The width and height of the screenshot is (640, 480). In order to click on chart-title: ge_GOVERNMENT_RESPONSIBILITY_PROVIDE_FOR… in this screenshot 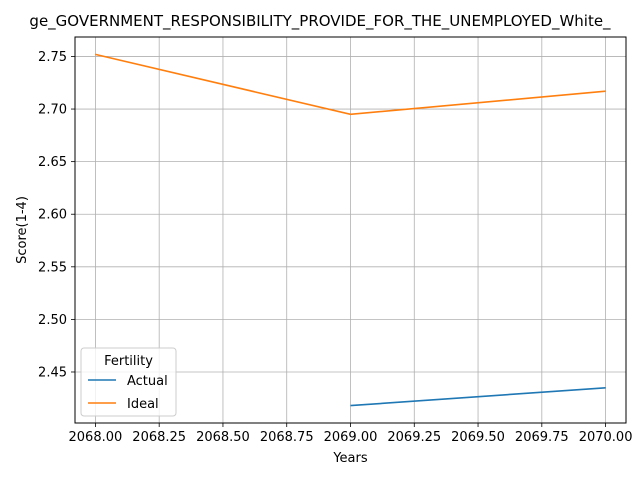, I will do `click(320, 21)`.